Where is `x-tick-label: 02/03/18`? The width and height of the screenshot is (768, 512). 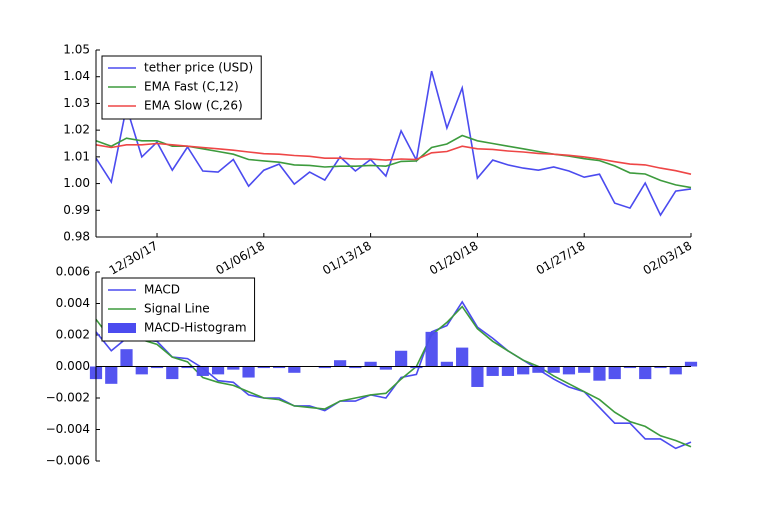
x-tick-label: 02/03/18 is located at coordinates (668, 258).